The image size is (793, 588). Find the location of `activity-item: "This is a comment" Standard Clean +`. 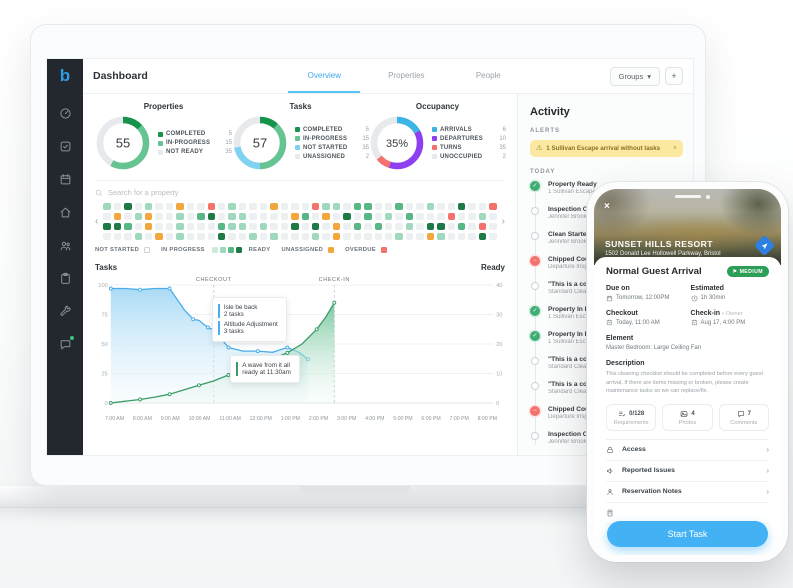

activity-item: "This is a comment" Standard Clean + is located at coordinates (606, 388).